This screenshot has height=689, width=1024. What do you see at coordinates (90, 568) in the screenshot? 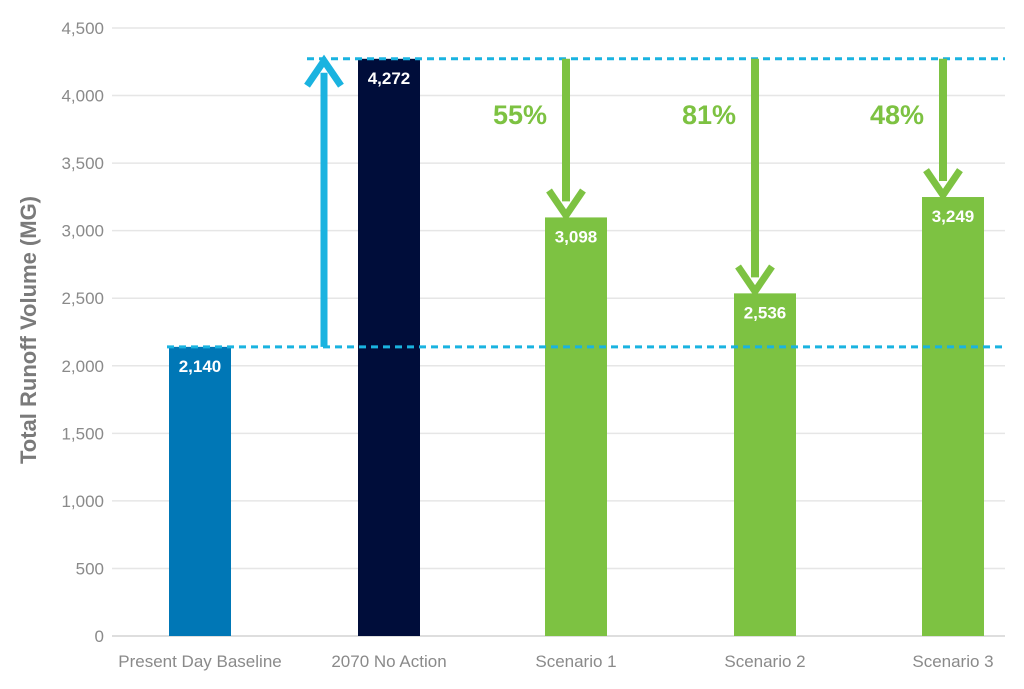
I see `y-tick-label: 500` at bounding box center [90, 568].